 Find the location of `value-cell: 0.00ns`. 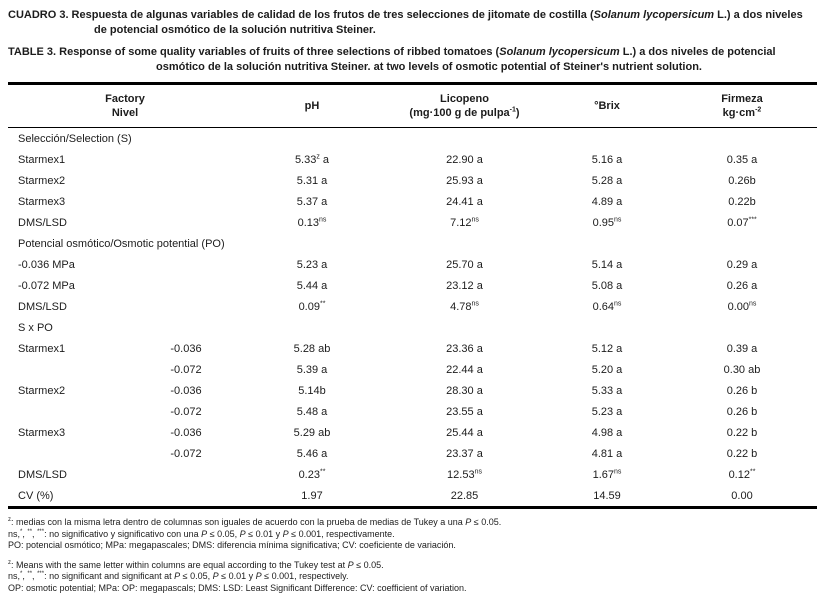

value-cell: 0.00ns is located at coordinates (742, 306).